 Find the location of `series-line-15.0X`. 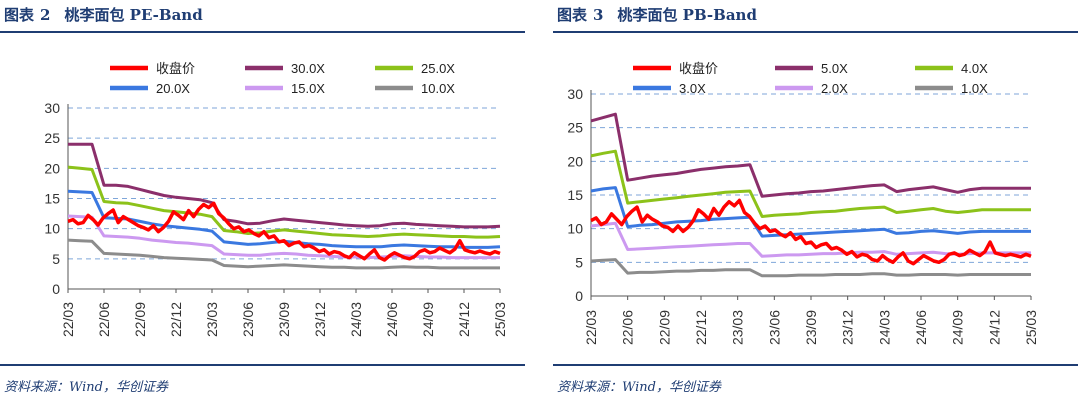

series-line-15.0X is located at coordinates (283, 237).